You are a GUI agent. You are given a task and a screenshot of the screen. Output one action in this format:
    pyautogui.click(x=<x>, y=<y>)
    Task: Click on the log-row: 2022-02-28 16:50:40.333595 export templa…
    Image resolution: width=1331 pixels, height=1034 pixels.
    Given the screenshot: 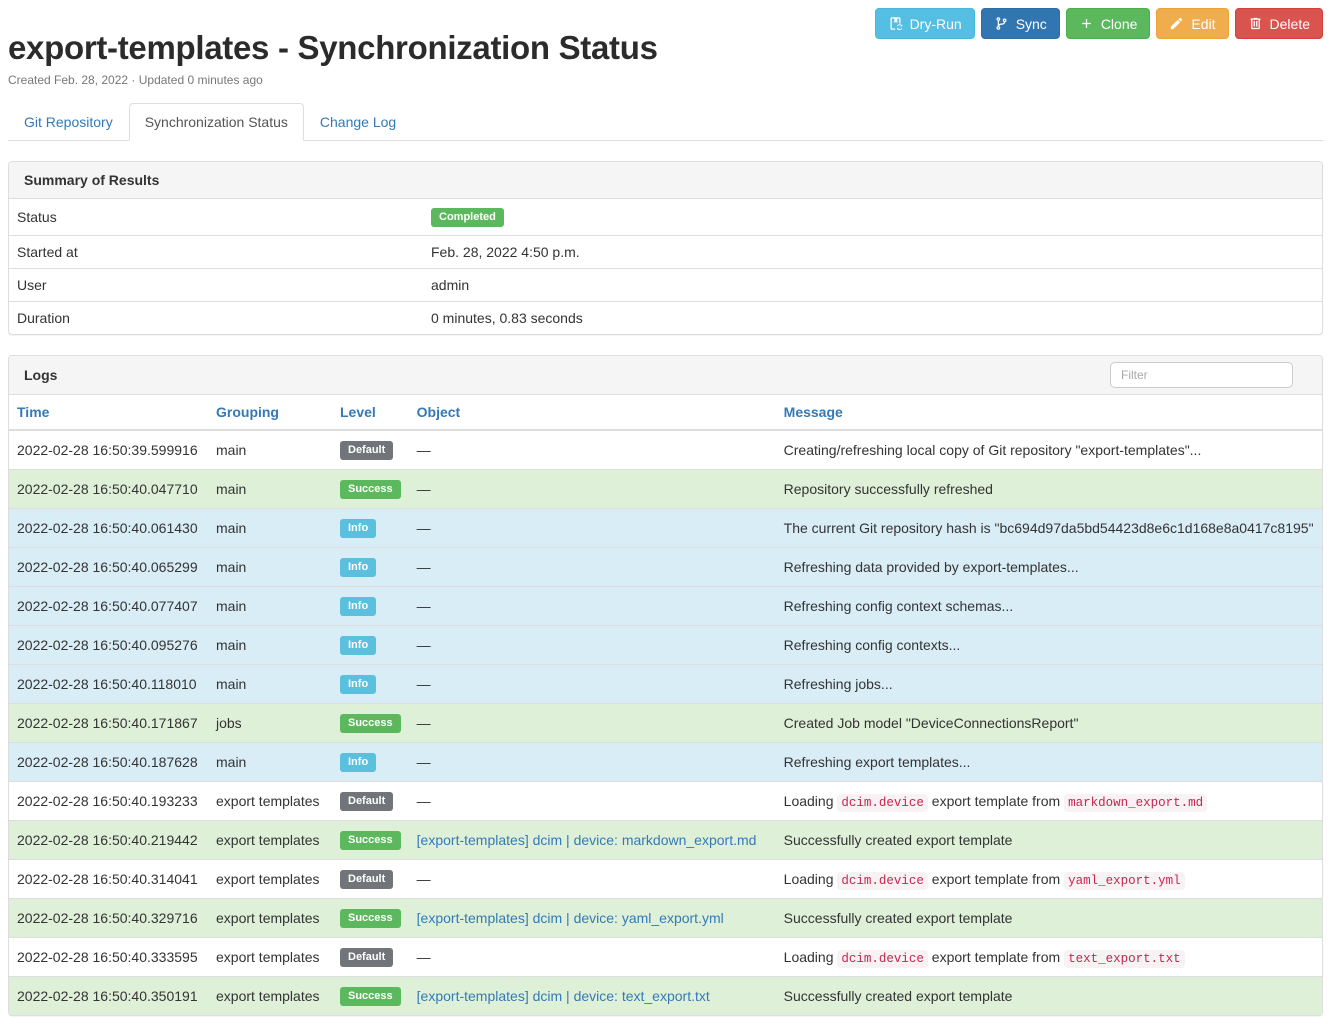 What is the action you would take?
    pyautogui.click(x=665, y=957)
    